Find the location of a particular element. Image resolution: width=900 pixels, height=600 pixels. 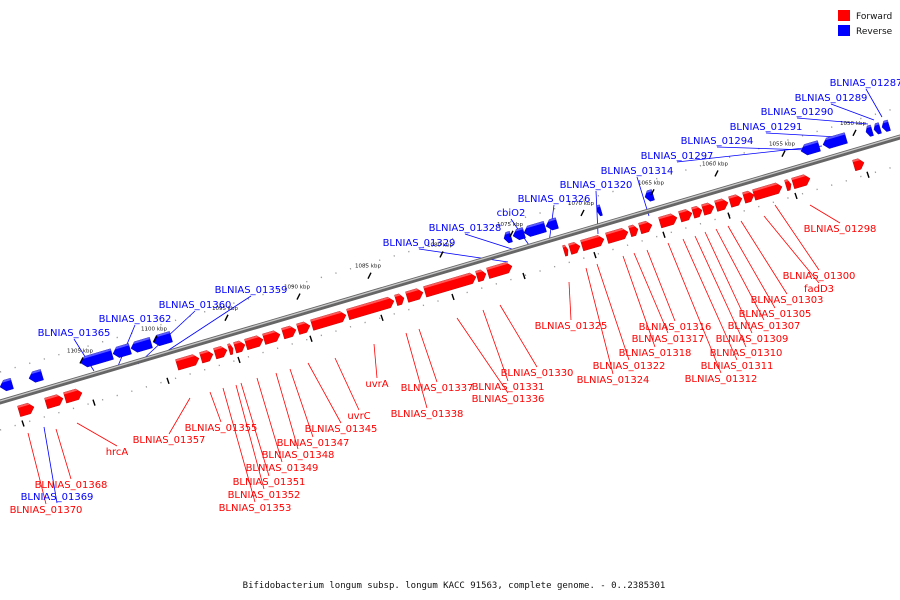

forward-gene-label: BLNIAS_01331 is located at coordinates (508, 387).